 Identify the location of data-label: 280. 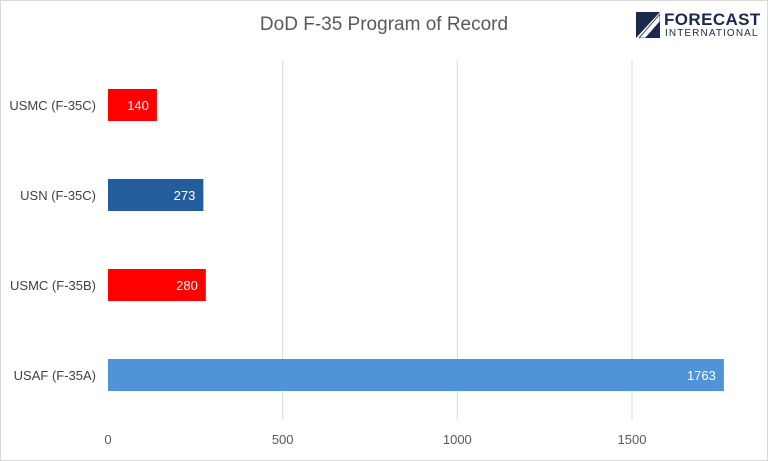
(187, 285).